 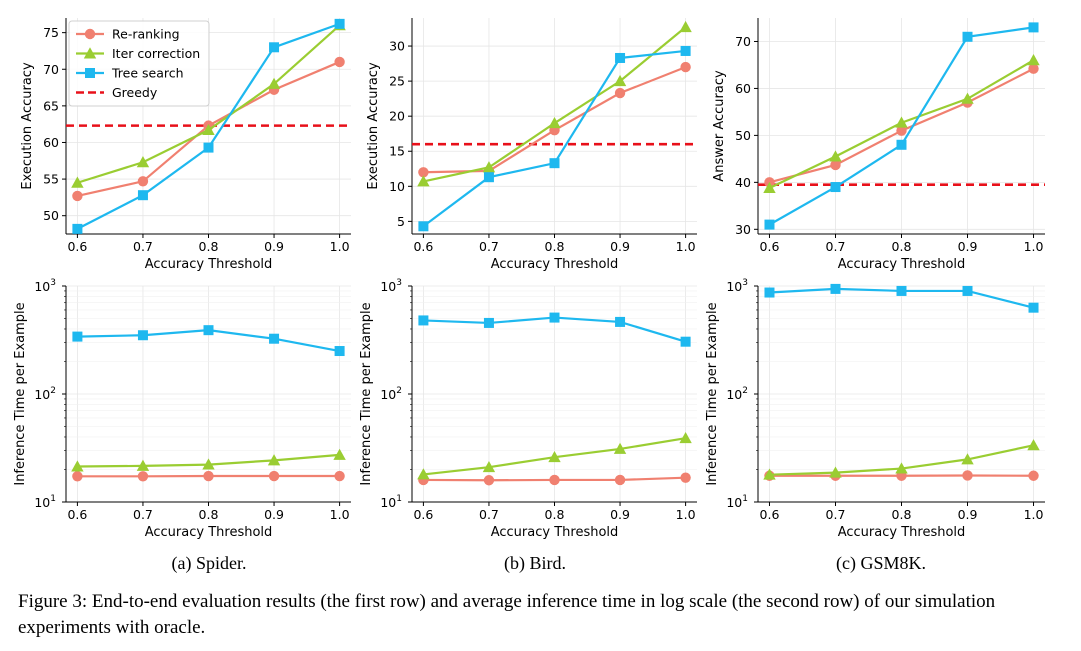 What do you see at coordinates (391, 394) in the screenshot?
I see `y-tick-label: 10²` at bounding box center [391, 394].